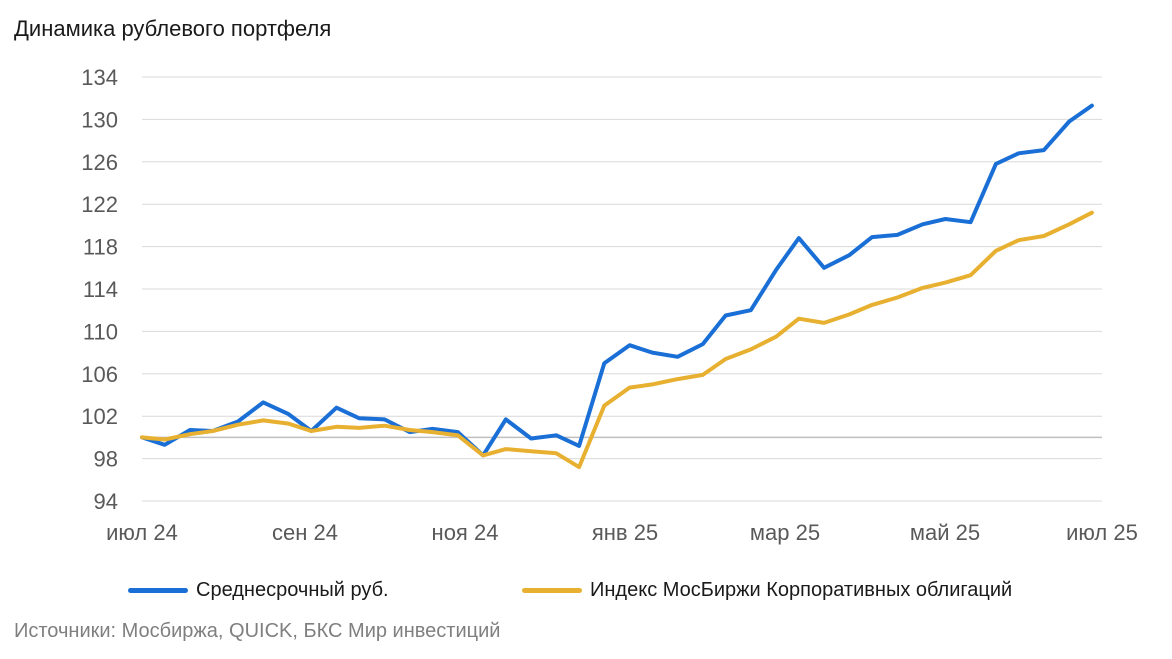  What do you see at coordinates (99, 77) in the screenshot?
I see `y-tick-label: 134` at bounding box center [99, 77].